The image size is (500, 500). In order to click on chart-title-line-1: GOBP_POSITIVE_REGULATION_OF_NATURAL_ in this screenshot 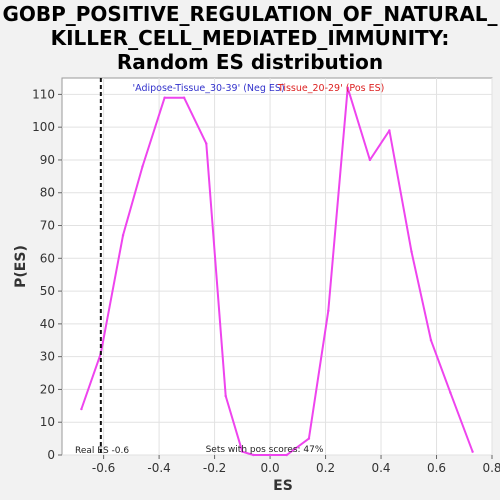, I will do `click(250, 14)`.